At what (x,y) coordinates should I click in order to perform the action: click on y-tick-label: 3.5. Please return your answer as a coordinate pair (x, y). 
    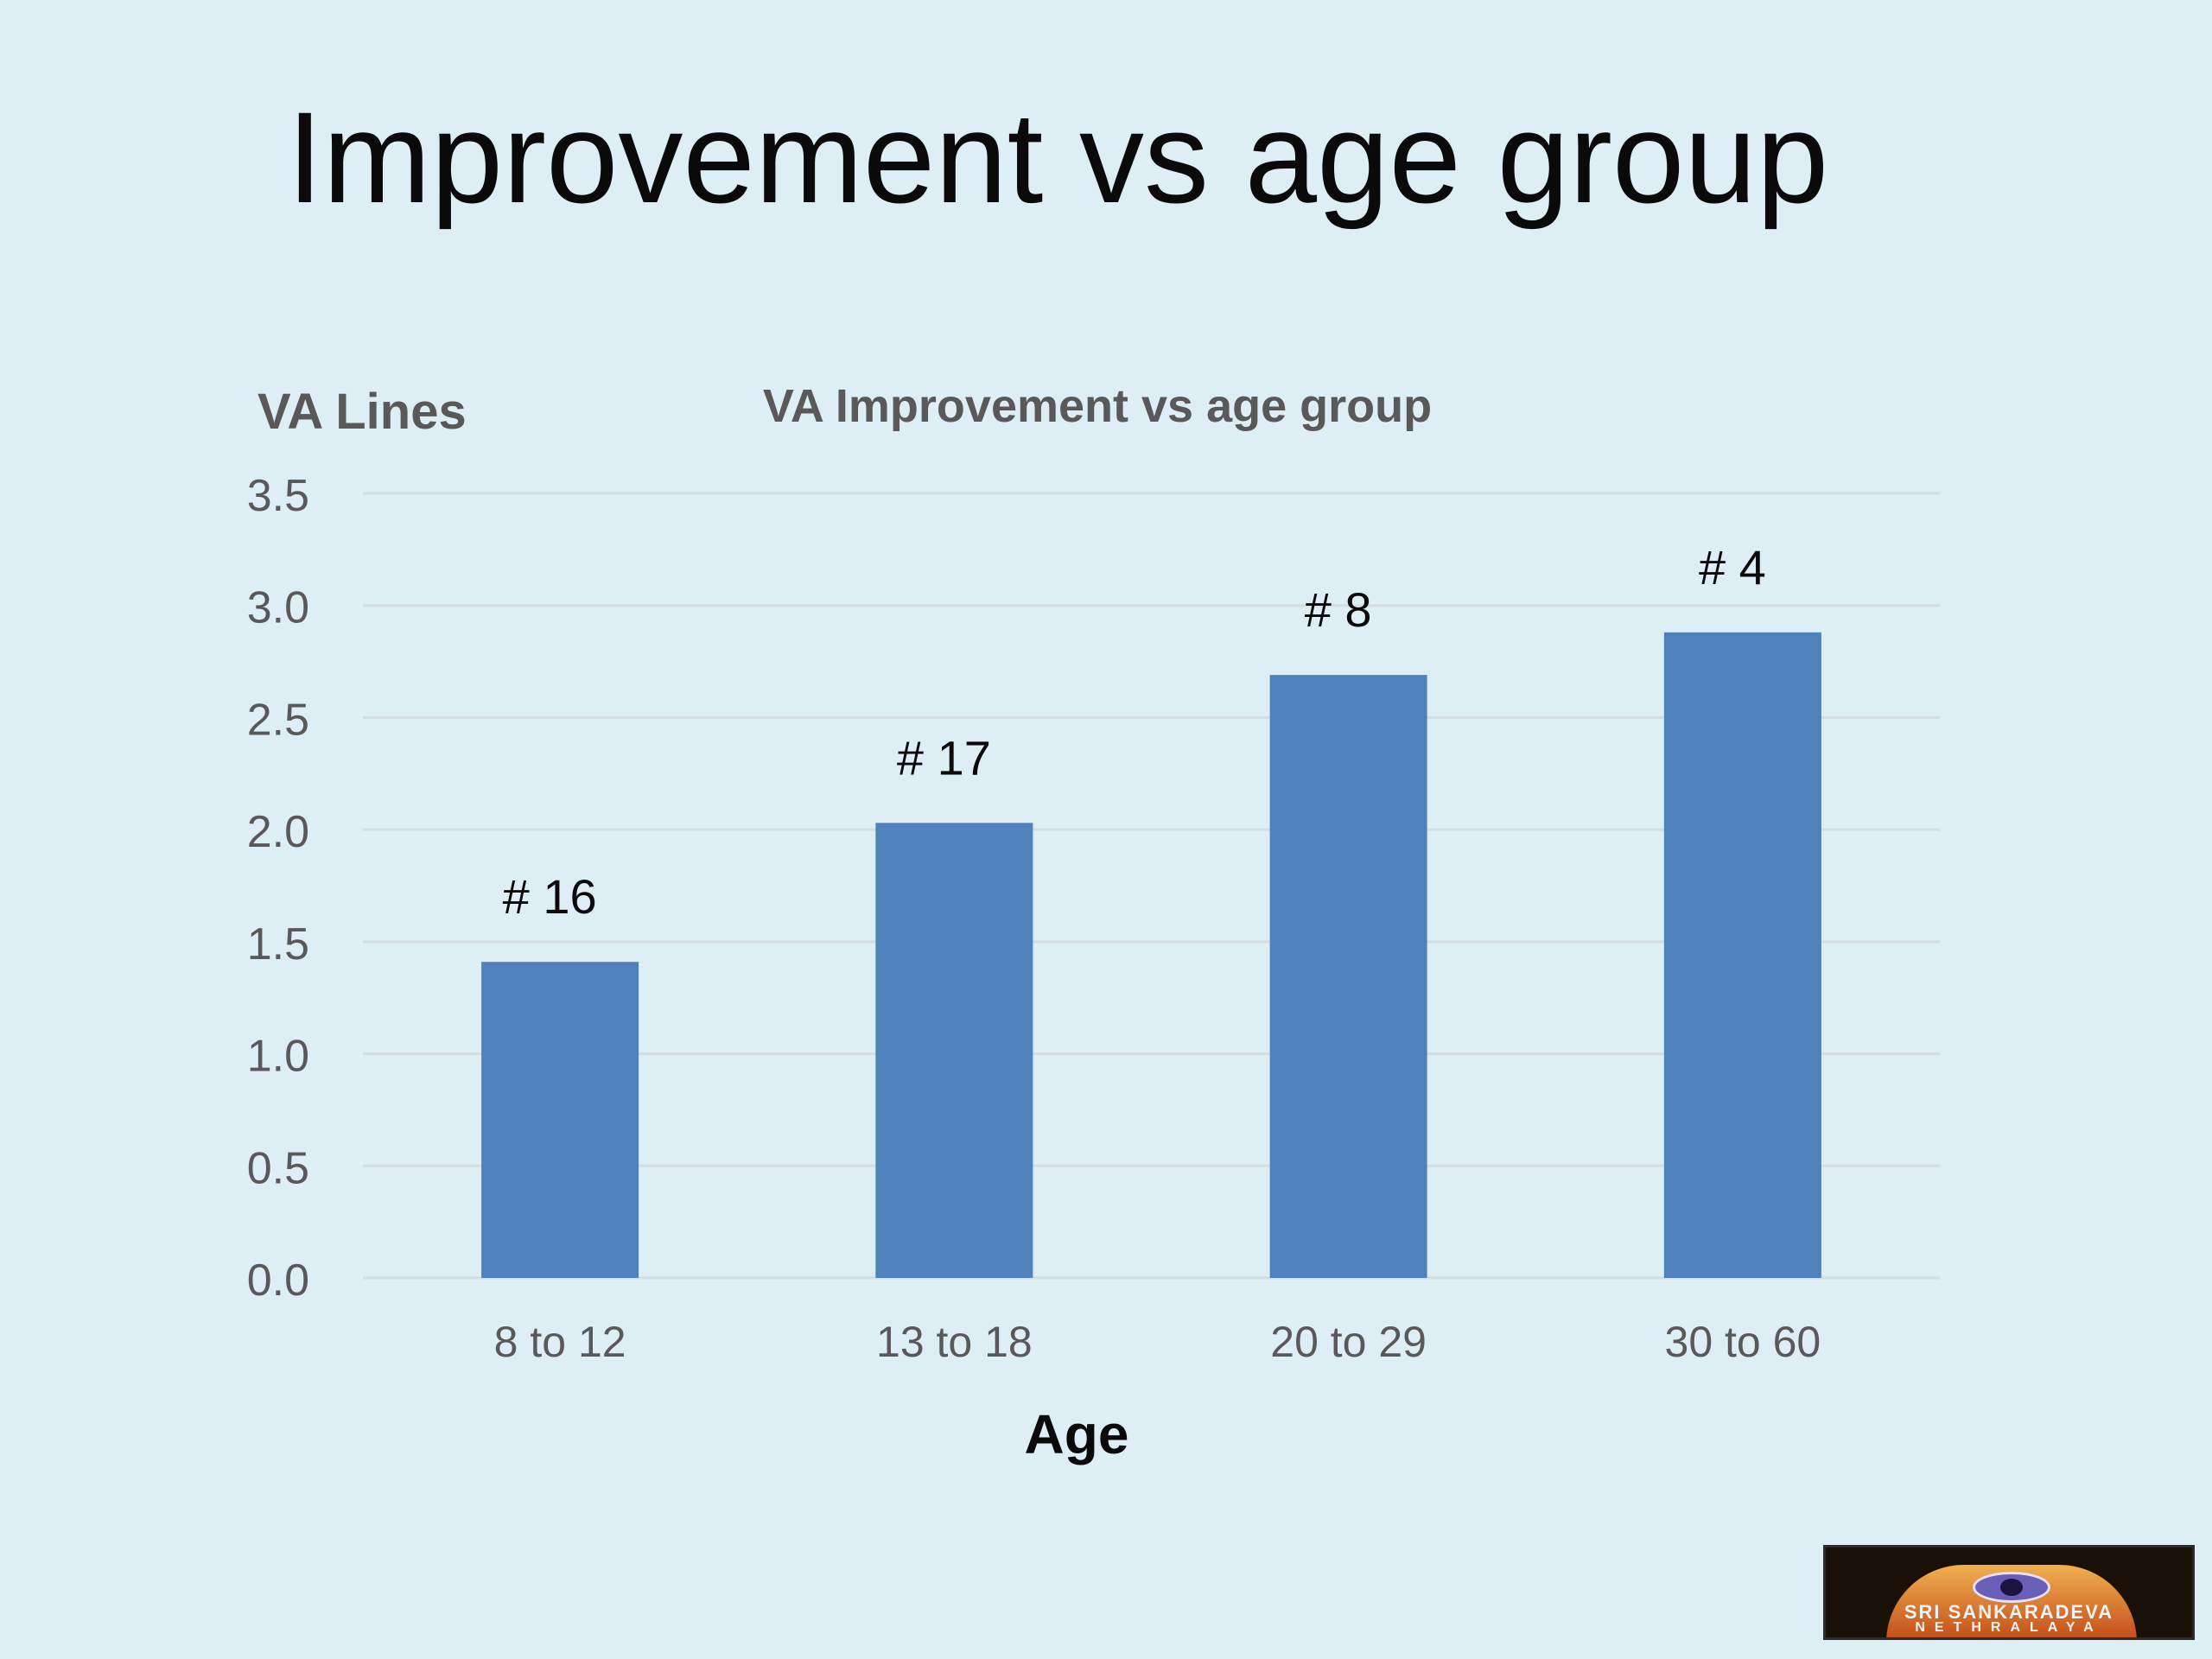
    Looking at the image, I should click on (278, 496).